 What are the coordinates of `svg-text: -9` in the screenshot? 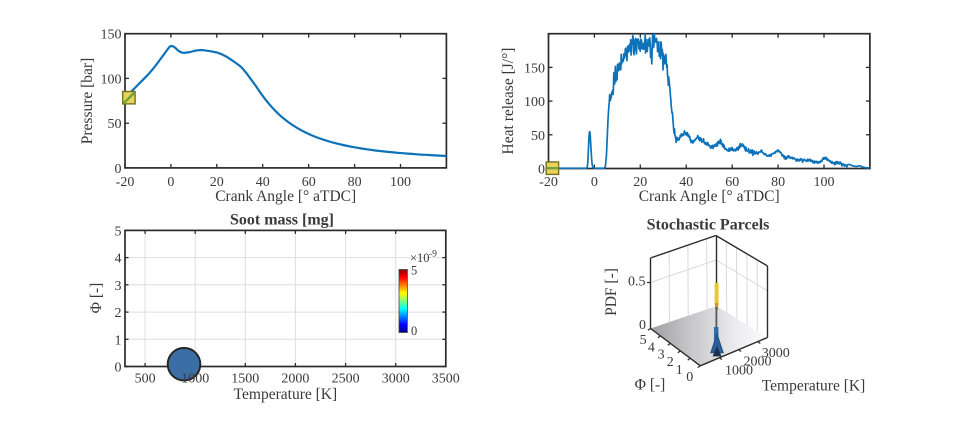 It's located at (433, 255).